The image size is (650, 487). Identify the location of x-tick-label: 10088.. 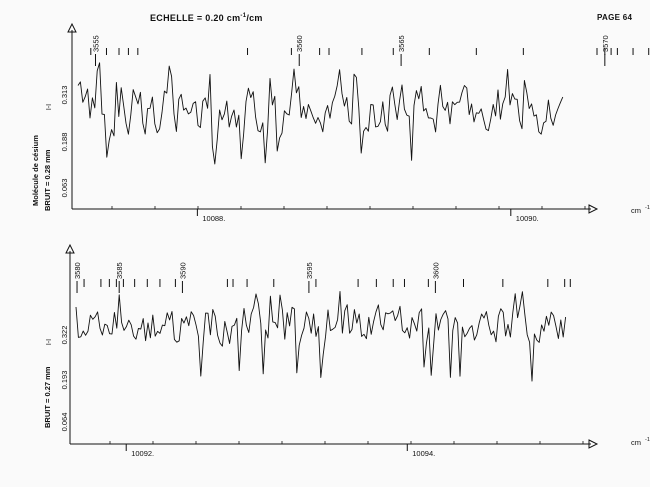
(213, 218).